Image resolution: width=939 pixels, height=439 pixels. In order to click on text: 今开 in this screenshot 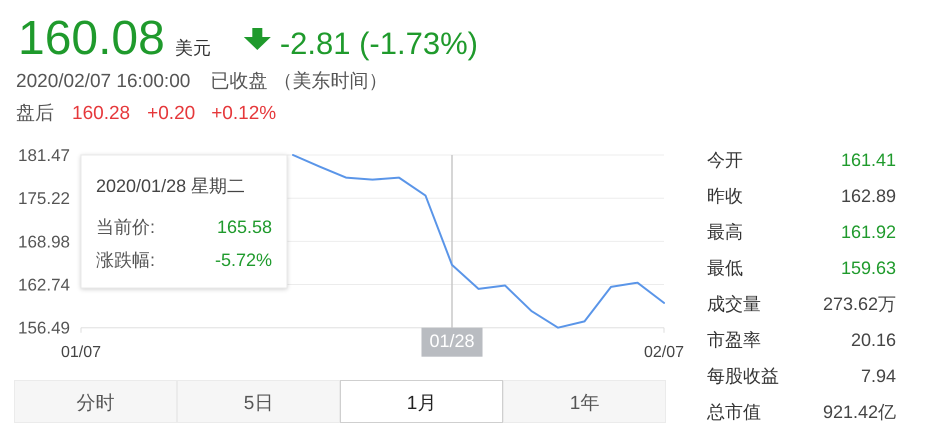, I will do `click(725, 160)`.